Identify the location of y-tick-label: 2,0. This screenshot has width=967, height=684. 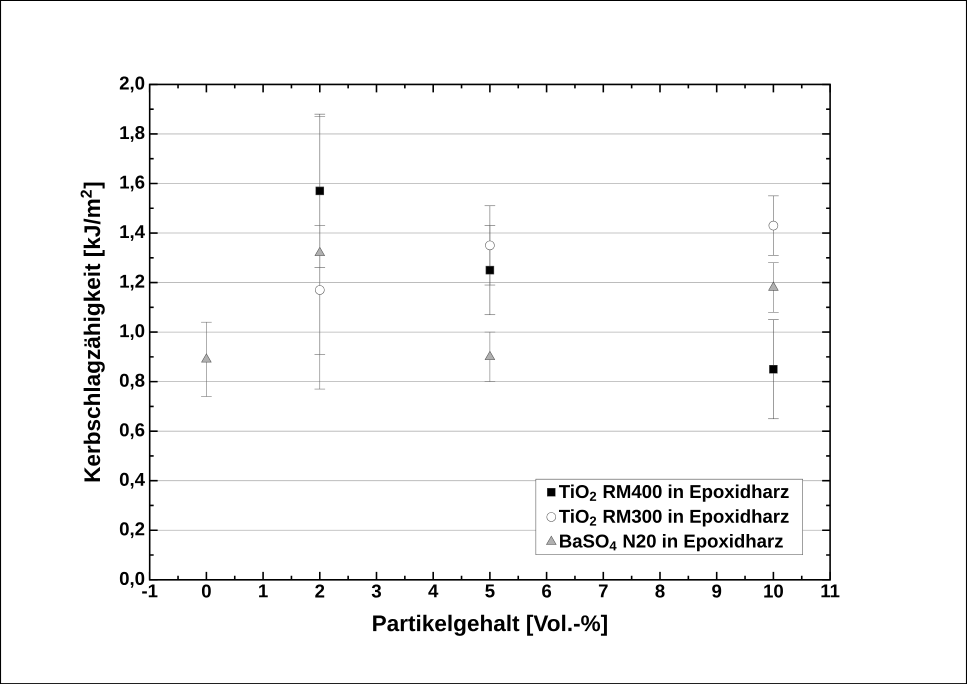
(132, 84).